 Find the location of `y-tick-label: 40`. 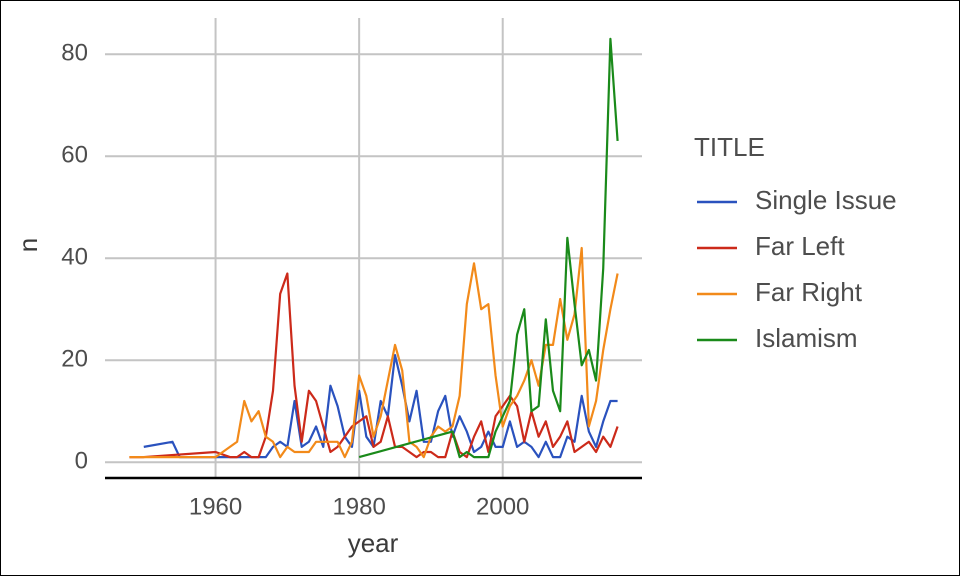

y-tick-label: 40 is located at coordinates (74, 257).